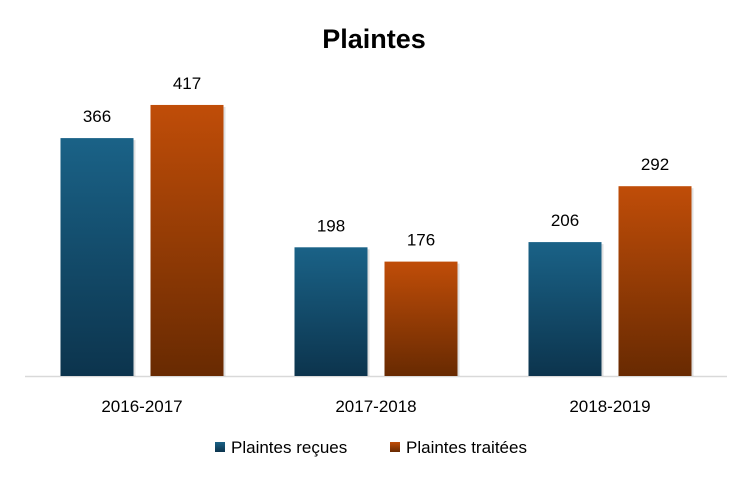  I want to click on data-label: 198, so click(331, 225).